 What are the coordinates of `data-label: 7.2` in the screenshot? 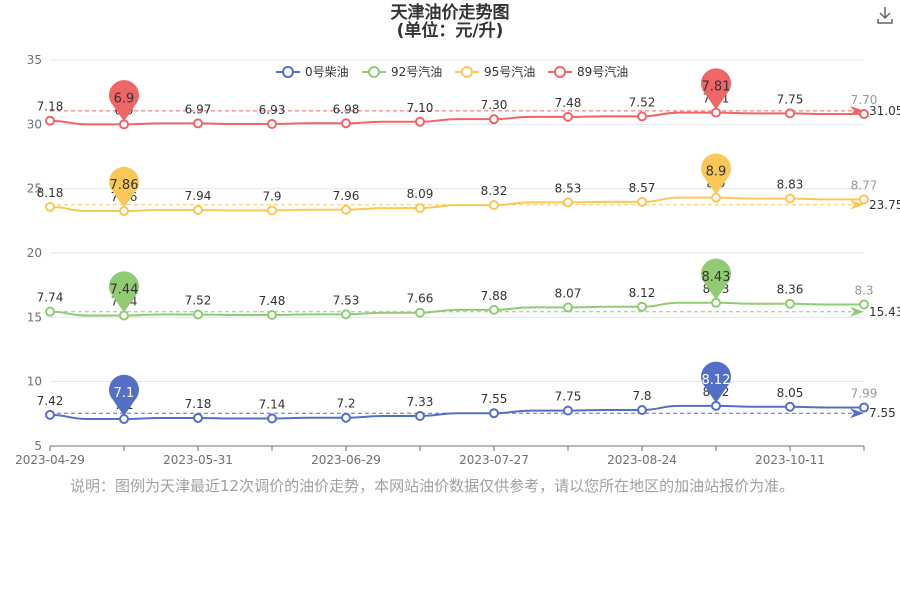 It's located at (345, 404).